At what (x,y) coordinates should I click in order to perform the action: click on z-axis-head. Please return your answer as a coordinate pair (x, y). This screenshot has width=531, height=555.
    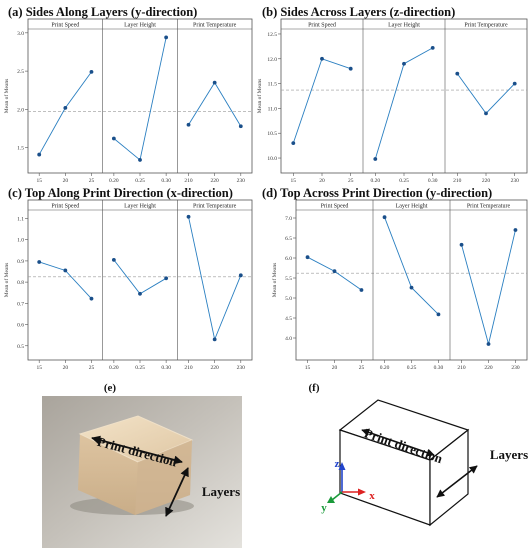
    Looking at the image, I should click on (342, 466).